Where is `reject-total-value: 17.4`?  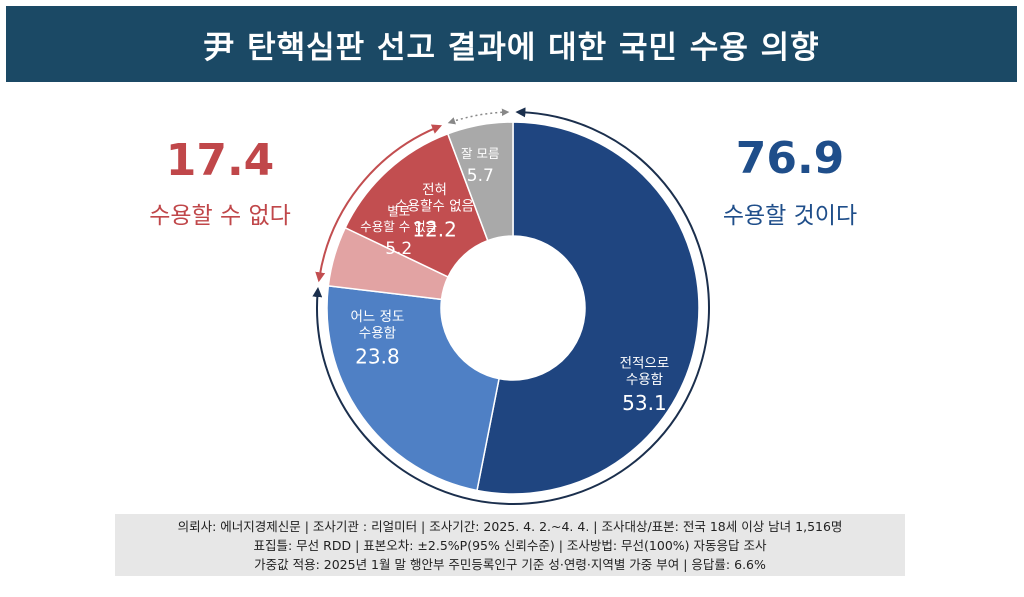
reject-total-value: 17.4 is located at coordinates (220, 160).